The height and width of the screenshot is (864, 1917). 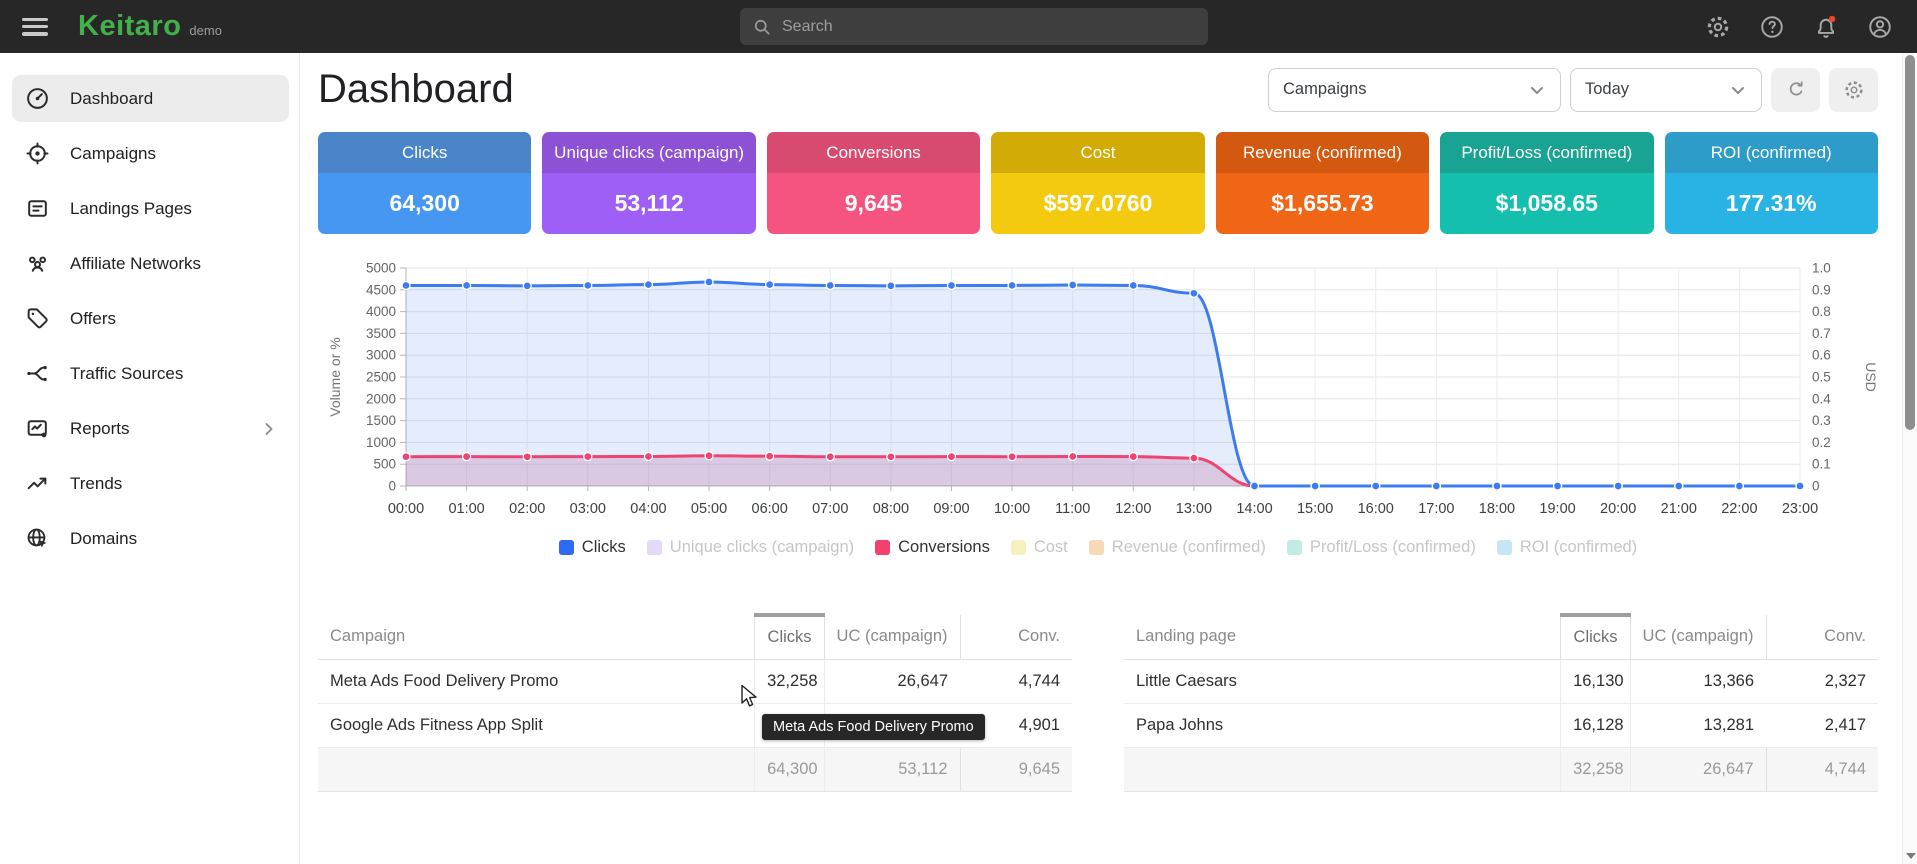 I want to click on account-button, so click(x=1880, y=27).